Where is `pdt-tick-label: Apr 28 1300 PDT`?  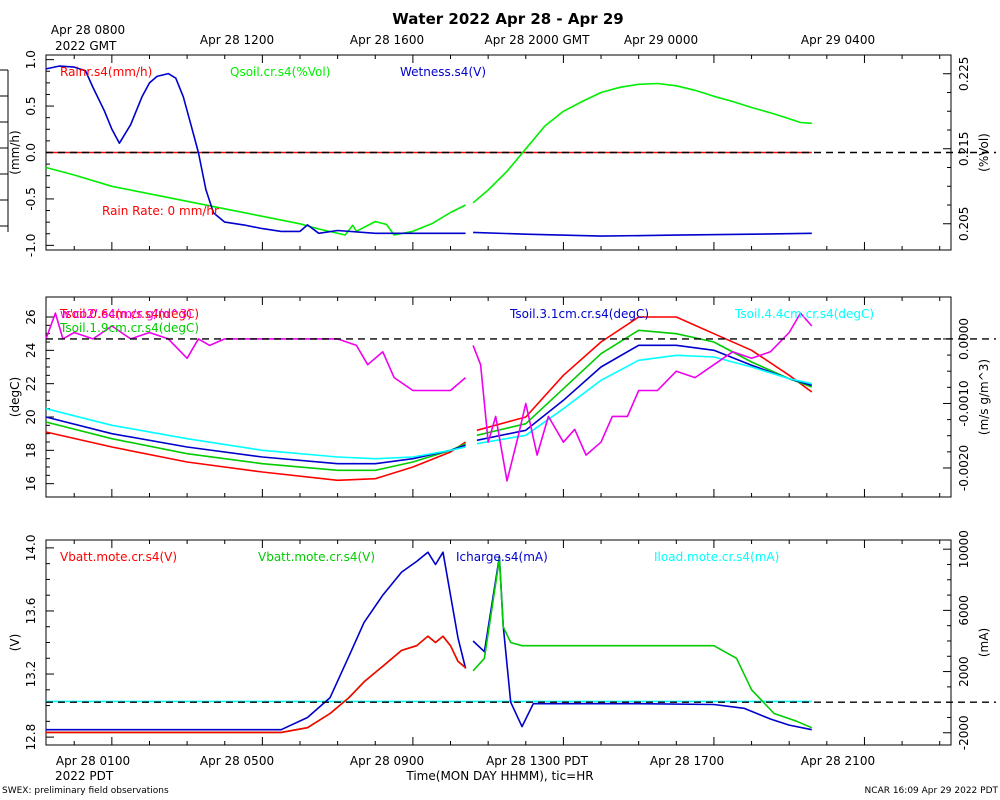
pdt-tick-label: Apr 28 1300 PDT is located at coordinates (537, 761).